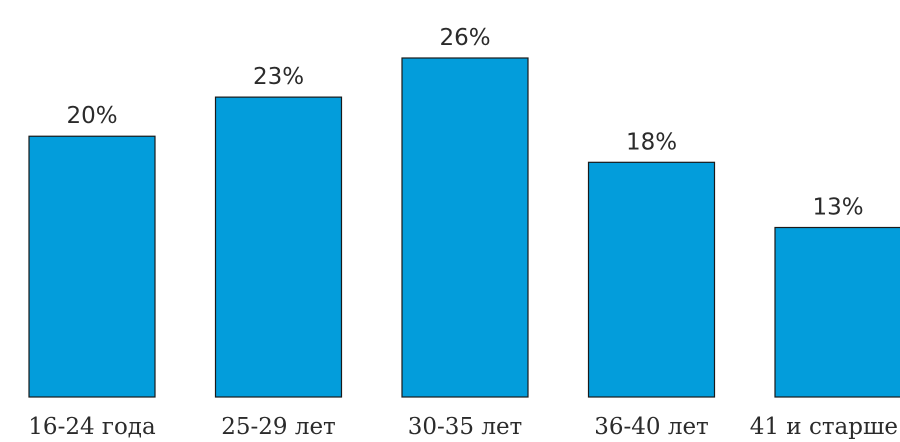 This screenshot has width=900, height=442. What do you see at coordinates (464, 38) in the screenshot?
I see `value-label-3: 26%` at bounding box center [464, 38].